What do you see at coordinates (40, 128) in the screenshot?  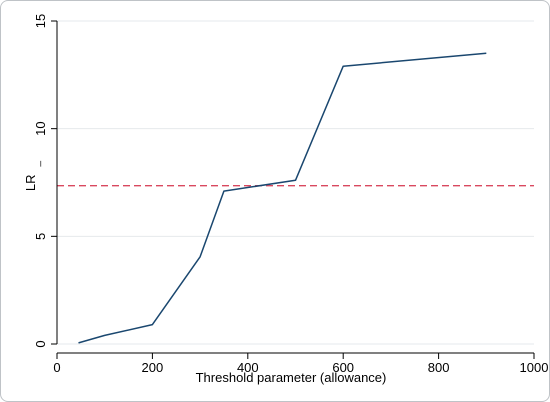 I see `y-tick-label: 10` at bounding box center [40, 128].